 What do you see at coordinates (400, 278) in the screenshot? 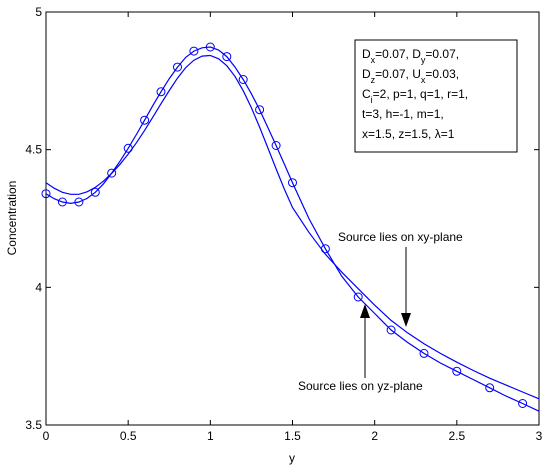
I see `annotation-xy-plane: Source lies on xy-plane` at bounding box center [400, 278].